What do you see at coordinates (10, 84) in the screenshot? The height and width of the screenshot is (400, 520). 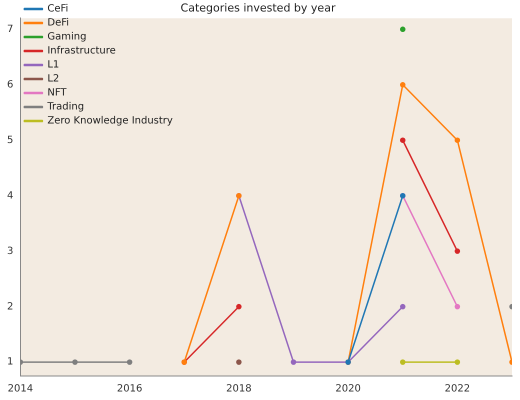 I see `y-tick-label: 6` at bounding box center [10, 84].